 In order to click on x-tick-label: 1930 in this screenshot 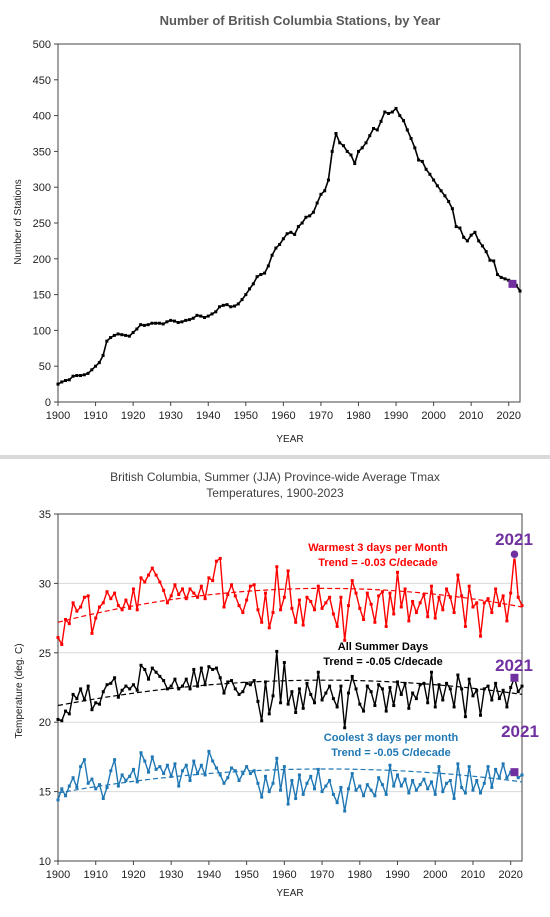, I will do `click(171, 875)`.